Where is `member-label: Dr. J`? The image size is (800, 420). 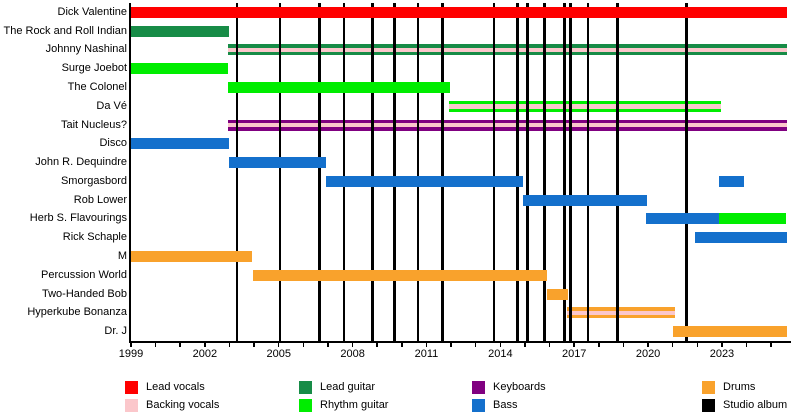 member-label: Dr. J is located at coordinates (115, 331).